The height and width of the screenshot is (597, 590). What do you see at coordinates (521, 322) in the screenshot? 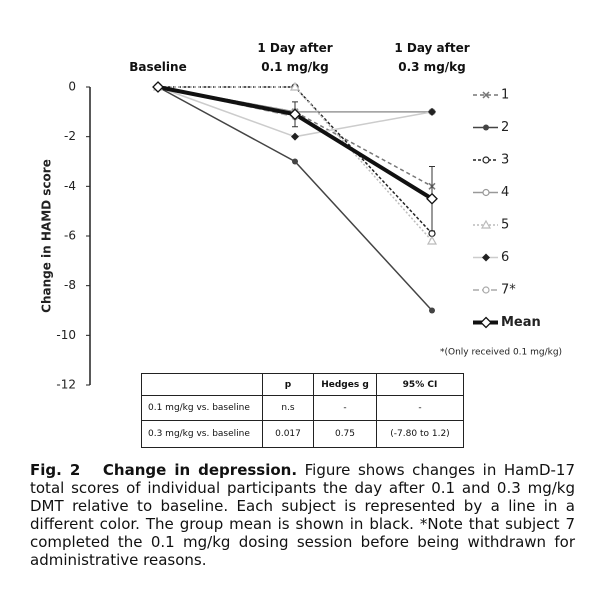
I see `legend-label: Mean` at bounding box center [521, 322].